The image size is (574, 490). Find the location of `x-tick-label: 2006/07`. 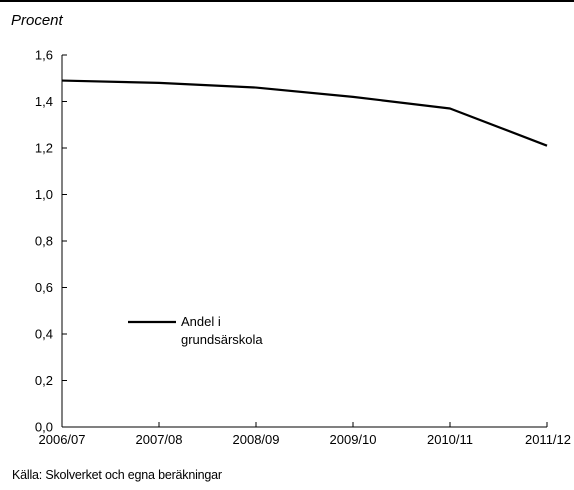

x-tick-label: 2006/07 is located at coordinates (62, 439).